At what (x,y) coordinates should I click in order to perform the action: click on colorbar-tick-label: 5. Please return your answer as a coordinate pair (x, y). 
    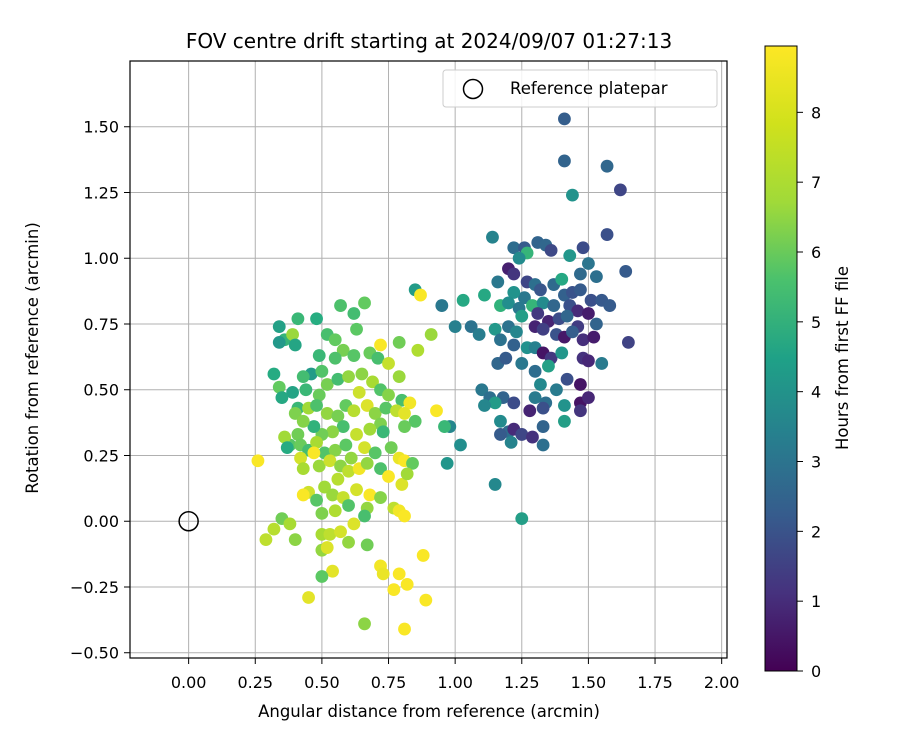
    Looking at the image, I should click on (816, 322).